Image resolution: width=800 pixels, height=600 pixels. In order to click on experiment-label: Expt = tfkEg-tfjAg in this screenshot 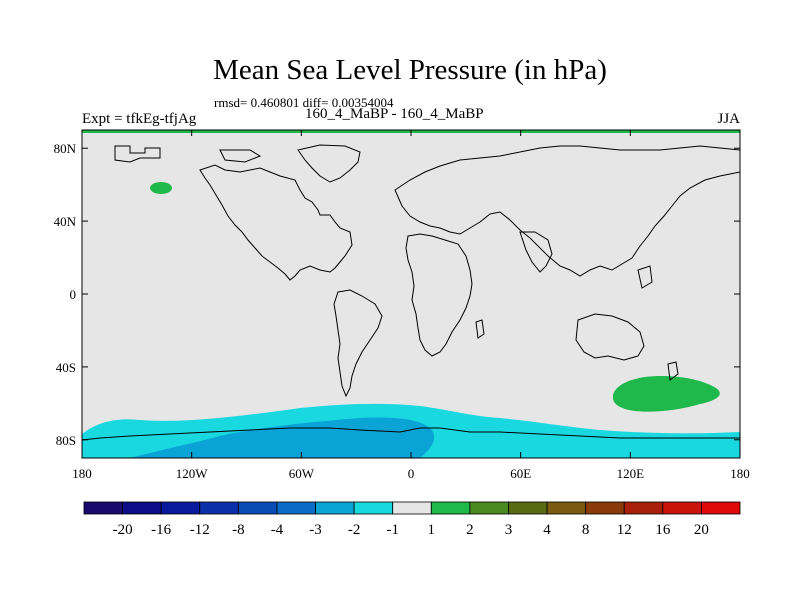, I will do `click(139, 119)`.